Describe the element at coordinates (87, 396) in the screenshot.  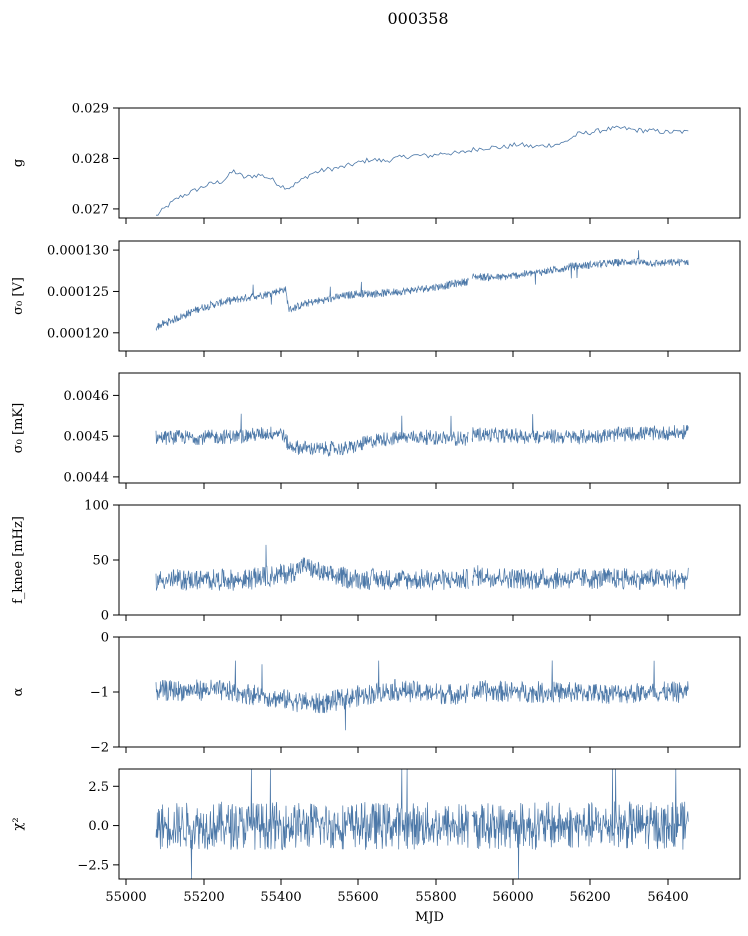
I see `y-tick-label: 0.0046` at that location.